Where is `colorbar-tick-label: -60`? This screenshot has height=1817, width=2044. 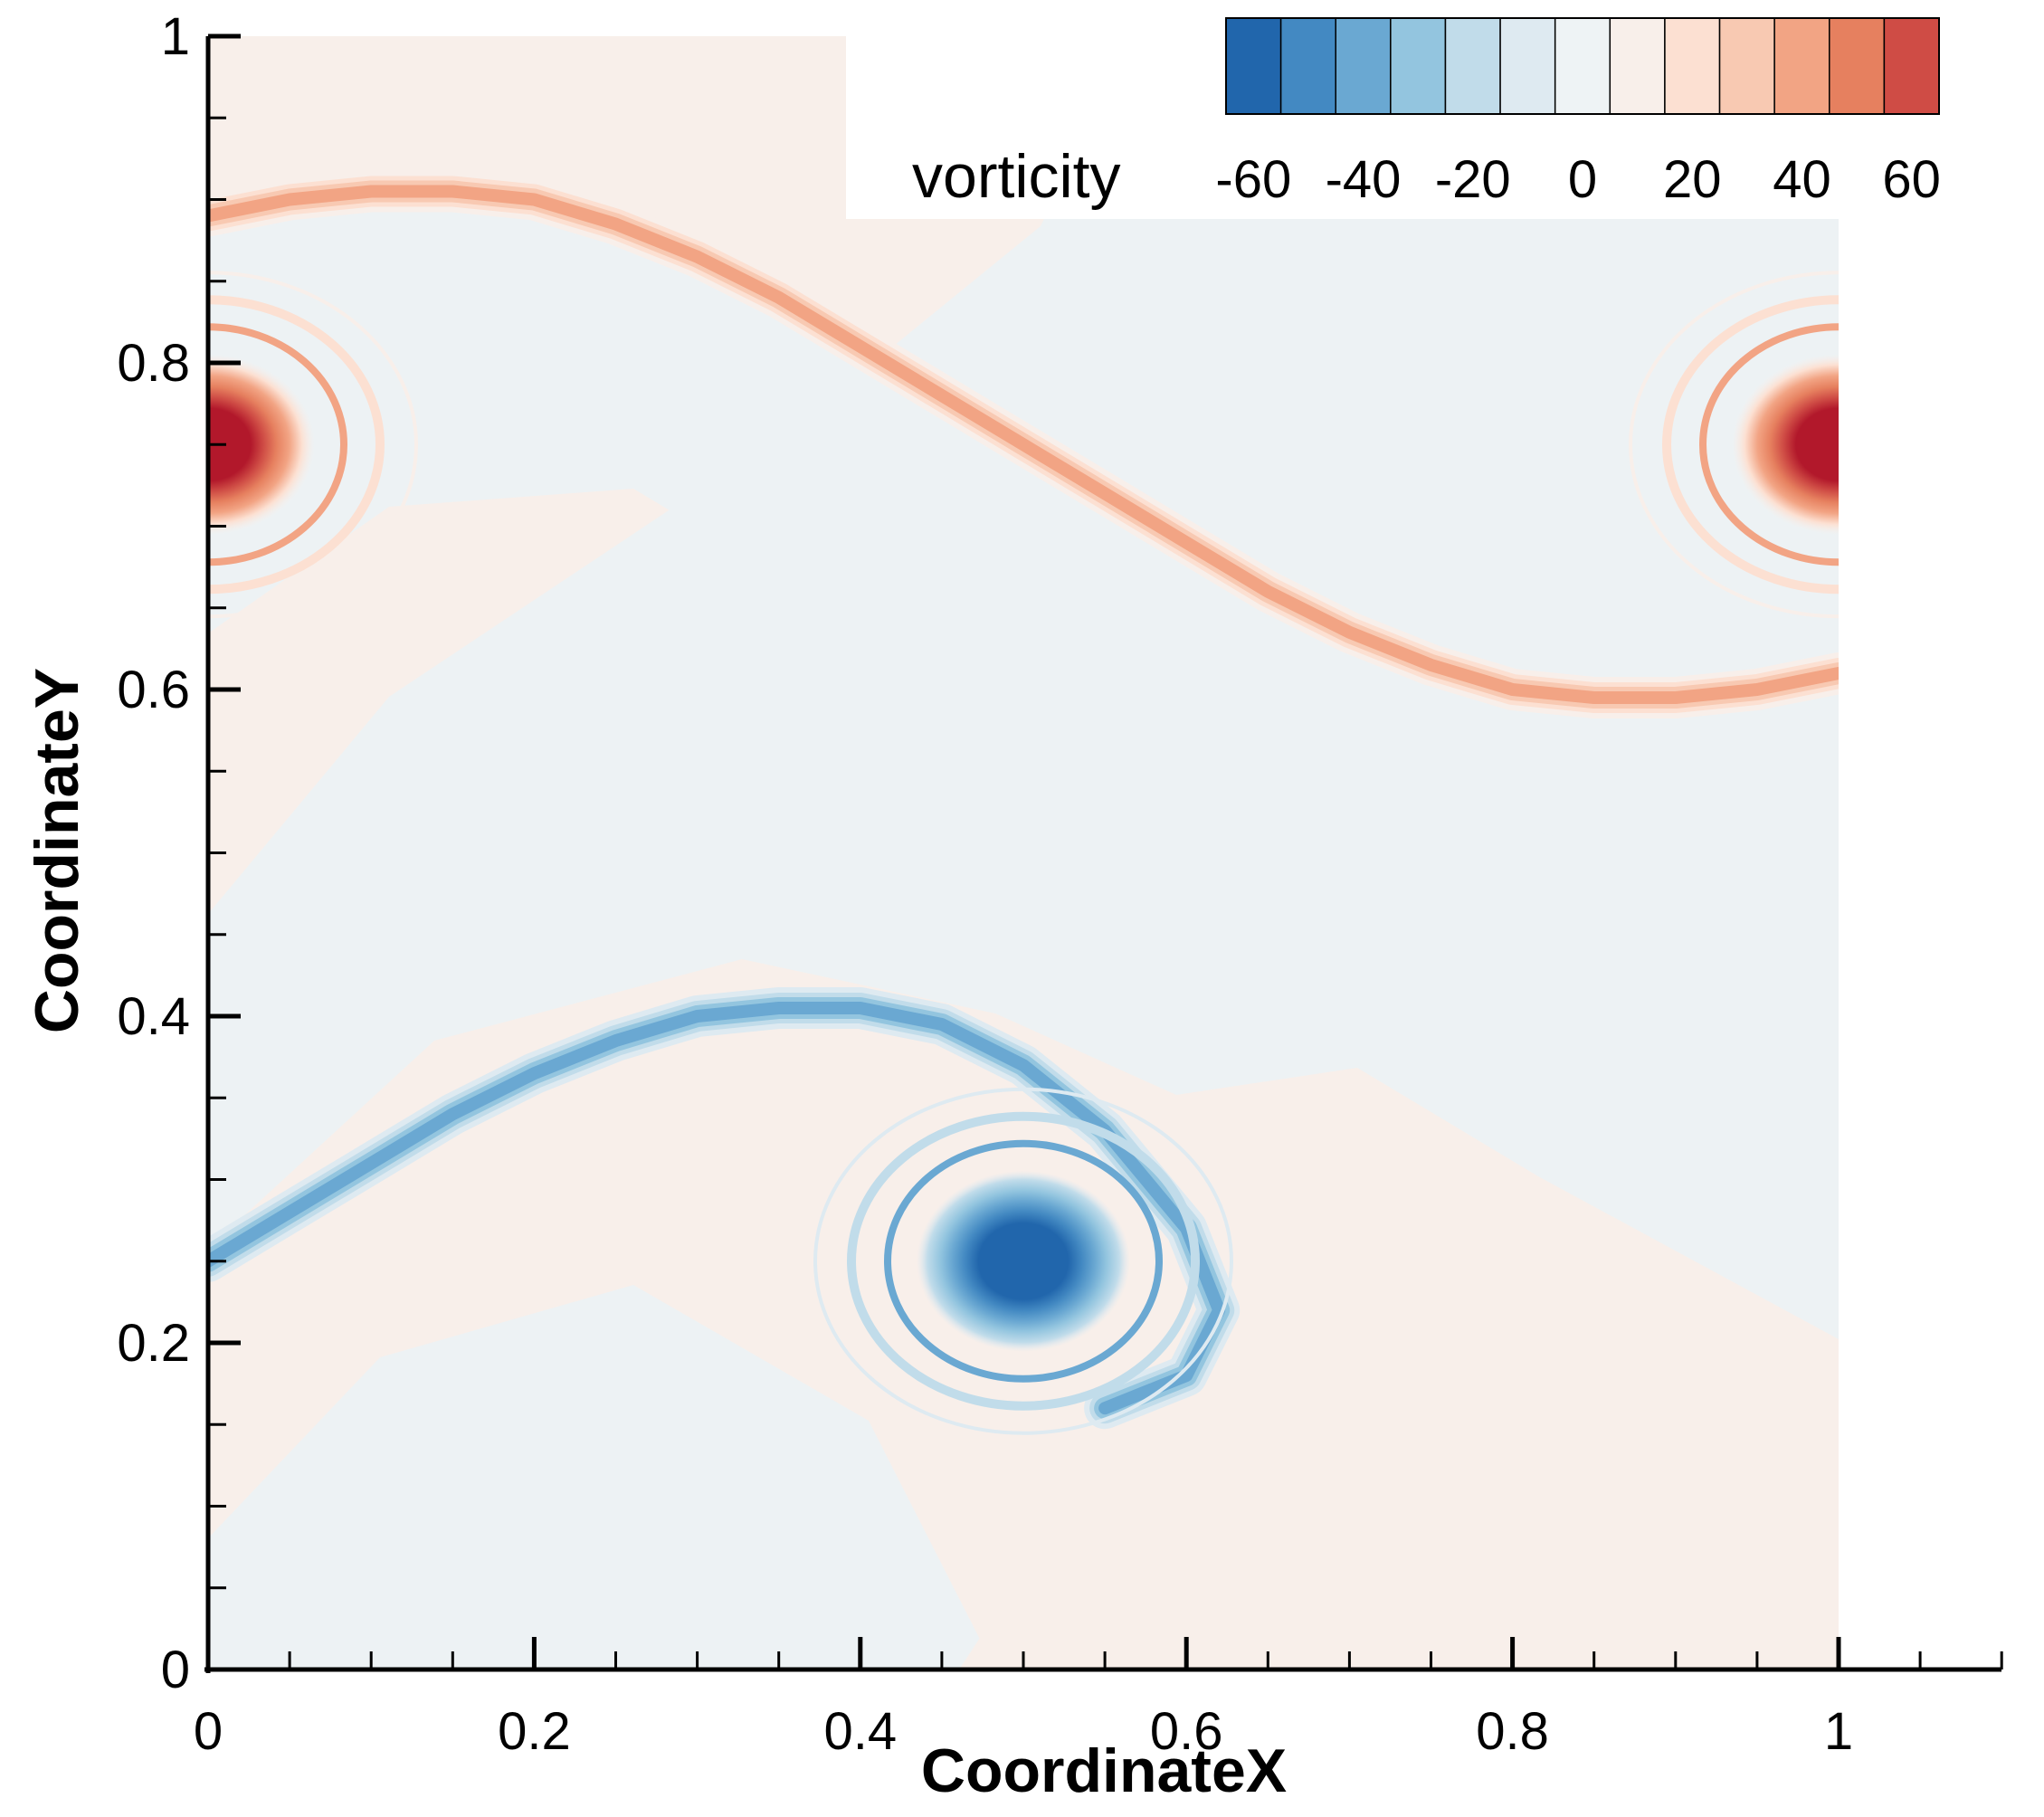 colorbar-tick-label: -60 is located at coordinates (1253, 179).